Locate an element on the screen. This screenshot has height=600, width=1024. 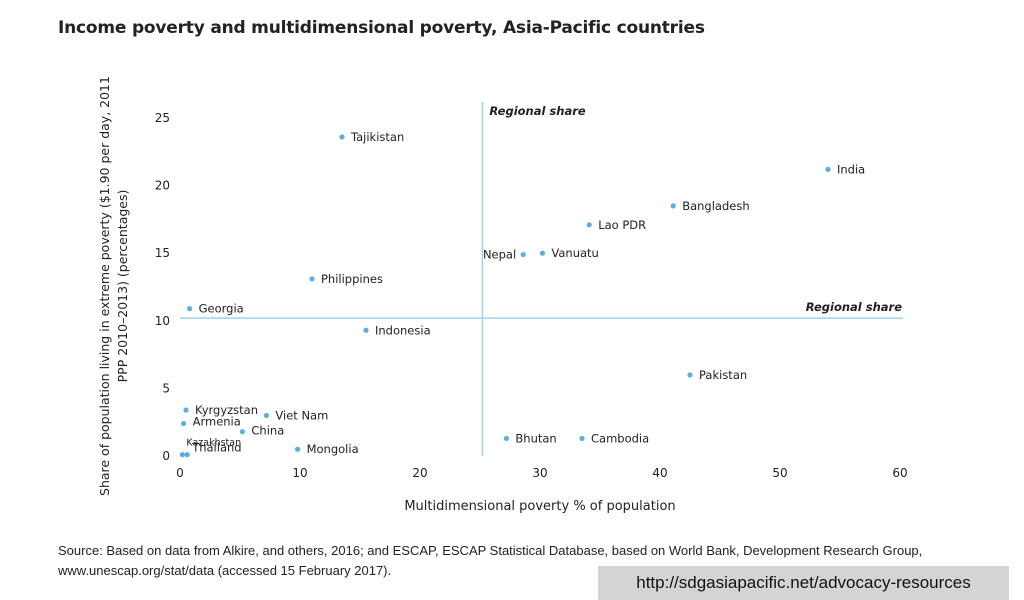
y-tick-label: 10 is located at coordinates (162, 321).